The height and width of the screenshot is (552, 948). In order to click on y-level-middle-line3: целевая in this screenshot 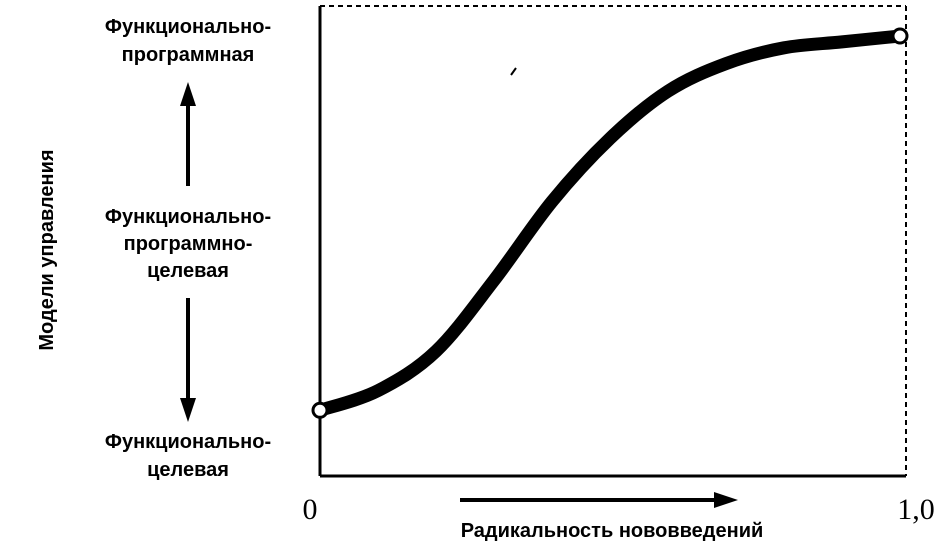, I will do `click(188, 271)`.